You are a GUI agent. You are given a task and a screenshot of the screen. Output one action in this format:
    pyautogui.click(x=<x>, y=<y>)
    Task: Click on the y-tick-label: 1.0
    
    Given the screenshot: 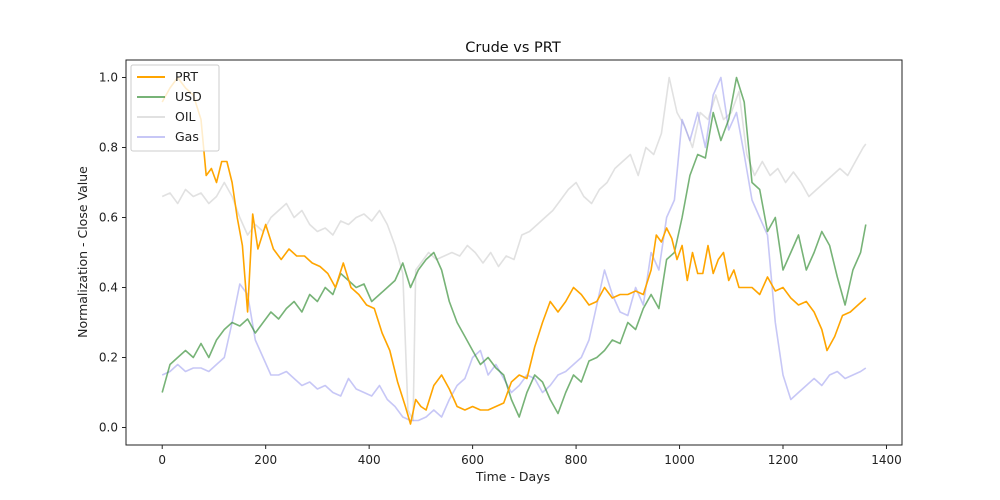 What is the action you would take?
    pyautogui.click(x=108, y=78)
    